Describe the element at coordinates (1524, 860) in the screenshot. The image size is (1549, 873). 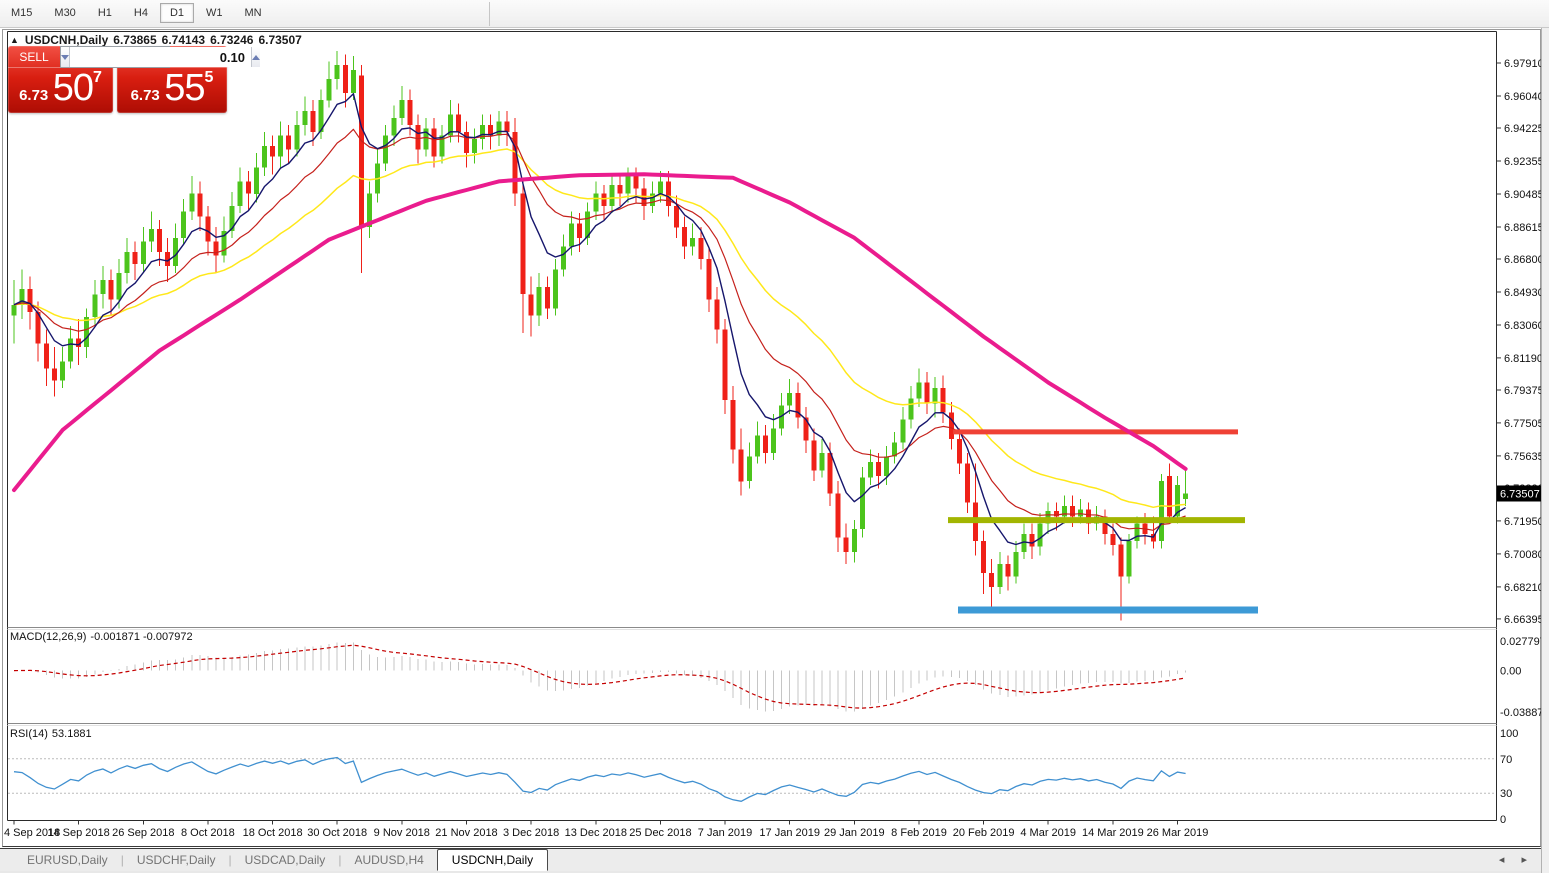
I see `tab-scroll-right-button: ▸` at that location.